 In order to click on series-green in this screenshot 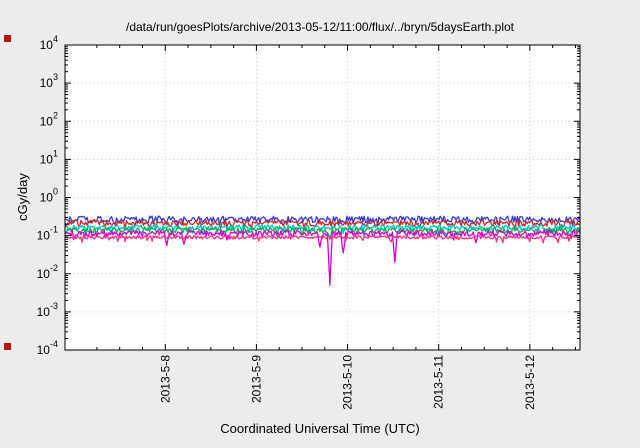, I will do `click(322, 233)`.